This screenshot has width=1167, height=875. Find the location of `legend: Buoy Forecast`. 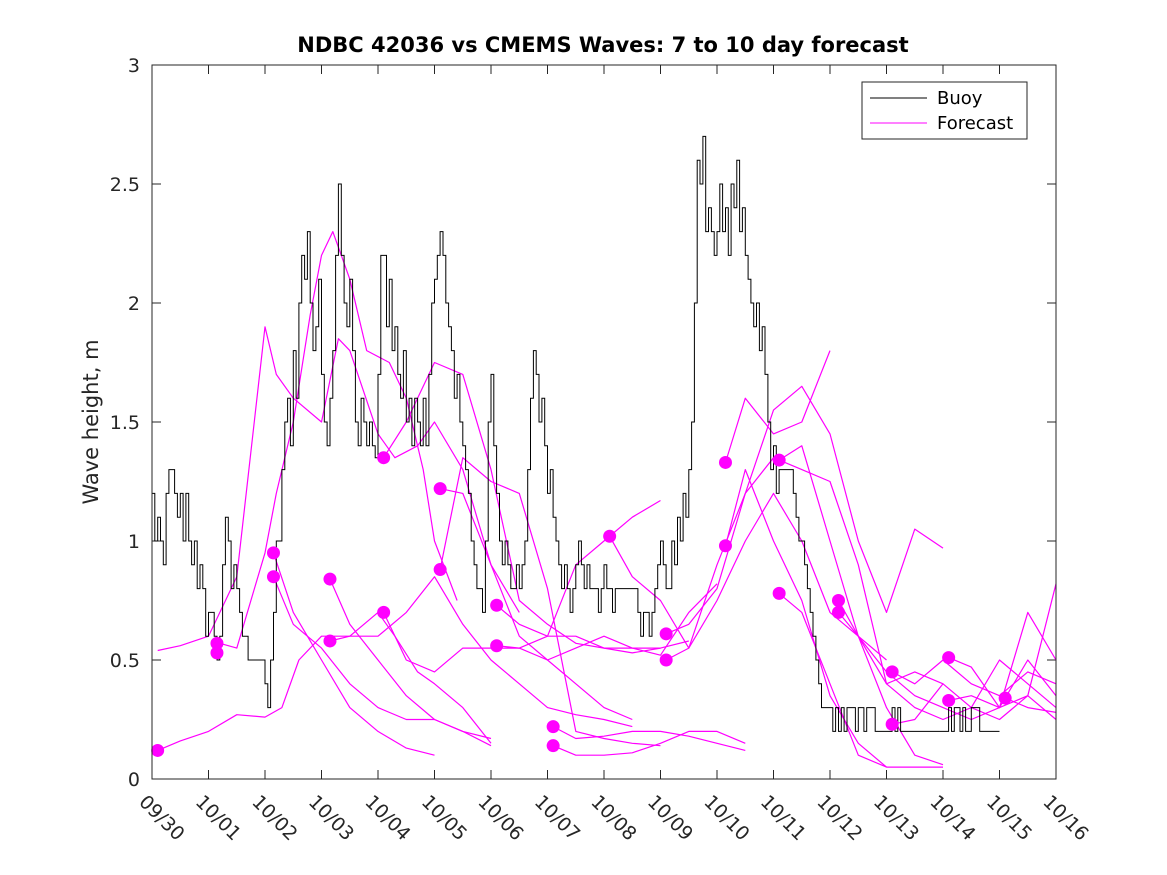

legend: Buoy Forecast is located at coordinates (944, 110).